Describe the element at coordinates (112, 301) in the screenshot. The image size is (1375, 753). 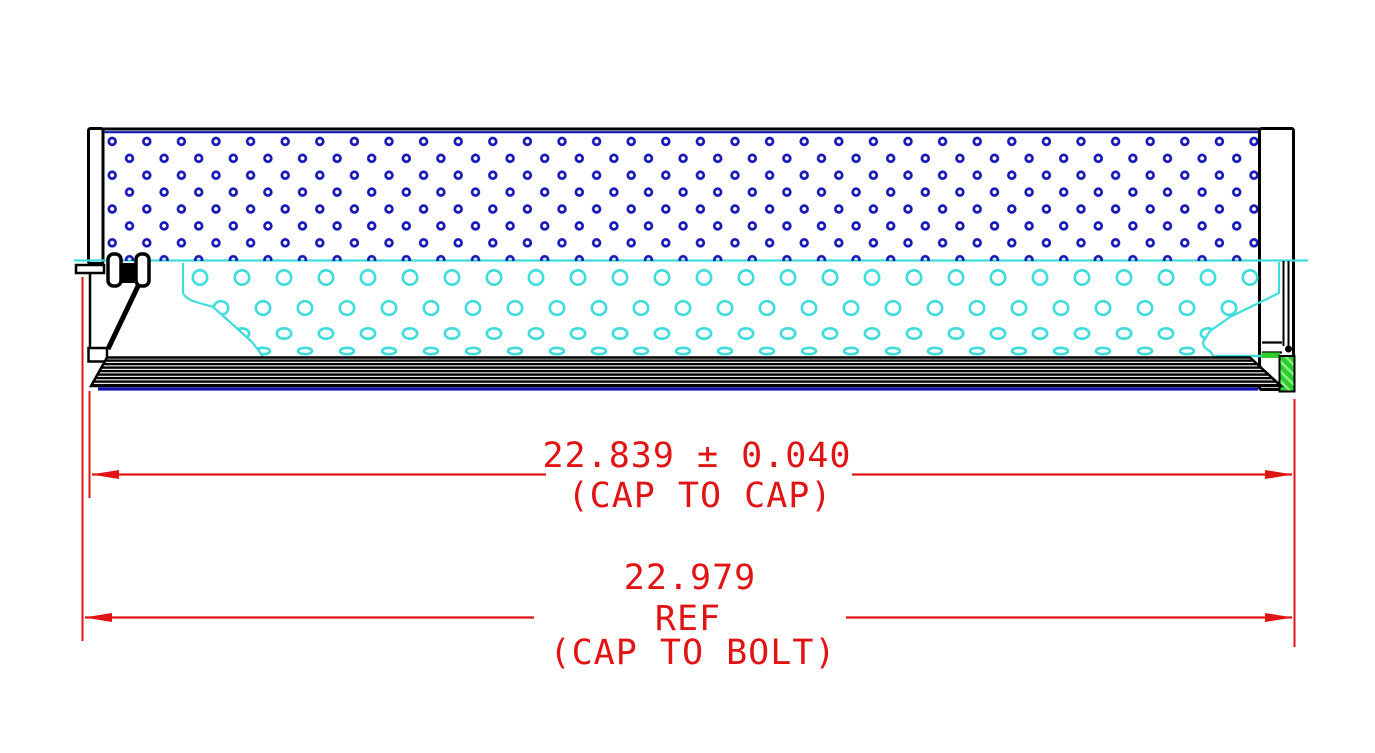
I see `bolt-assembly` at that location.